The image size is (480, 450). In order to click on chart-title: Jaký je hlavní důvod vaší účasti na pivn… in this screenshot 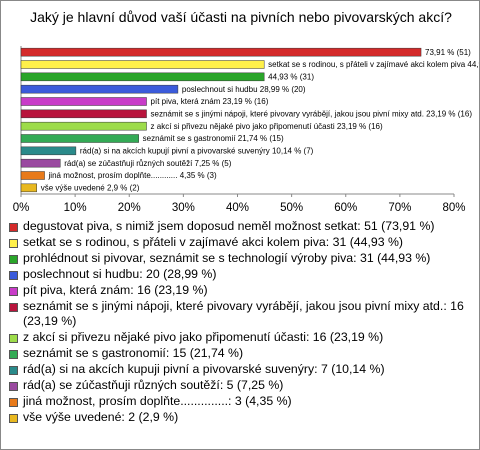, I will do `click(241, 17)`.